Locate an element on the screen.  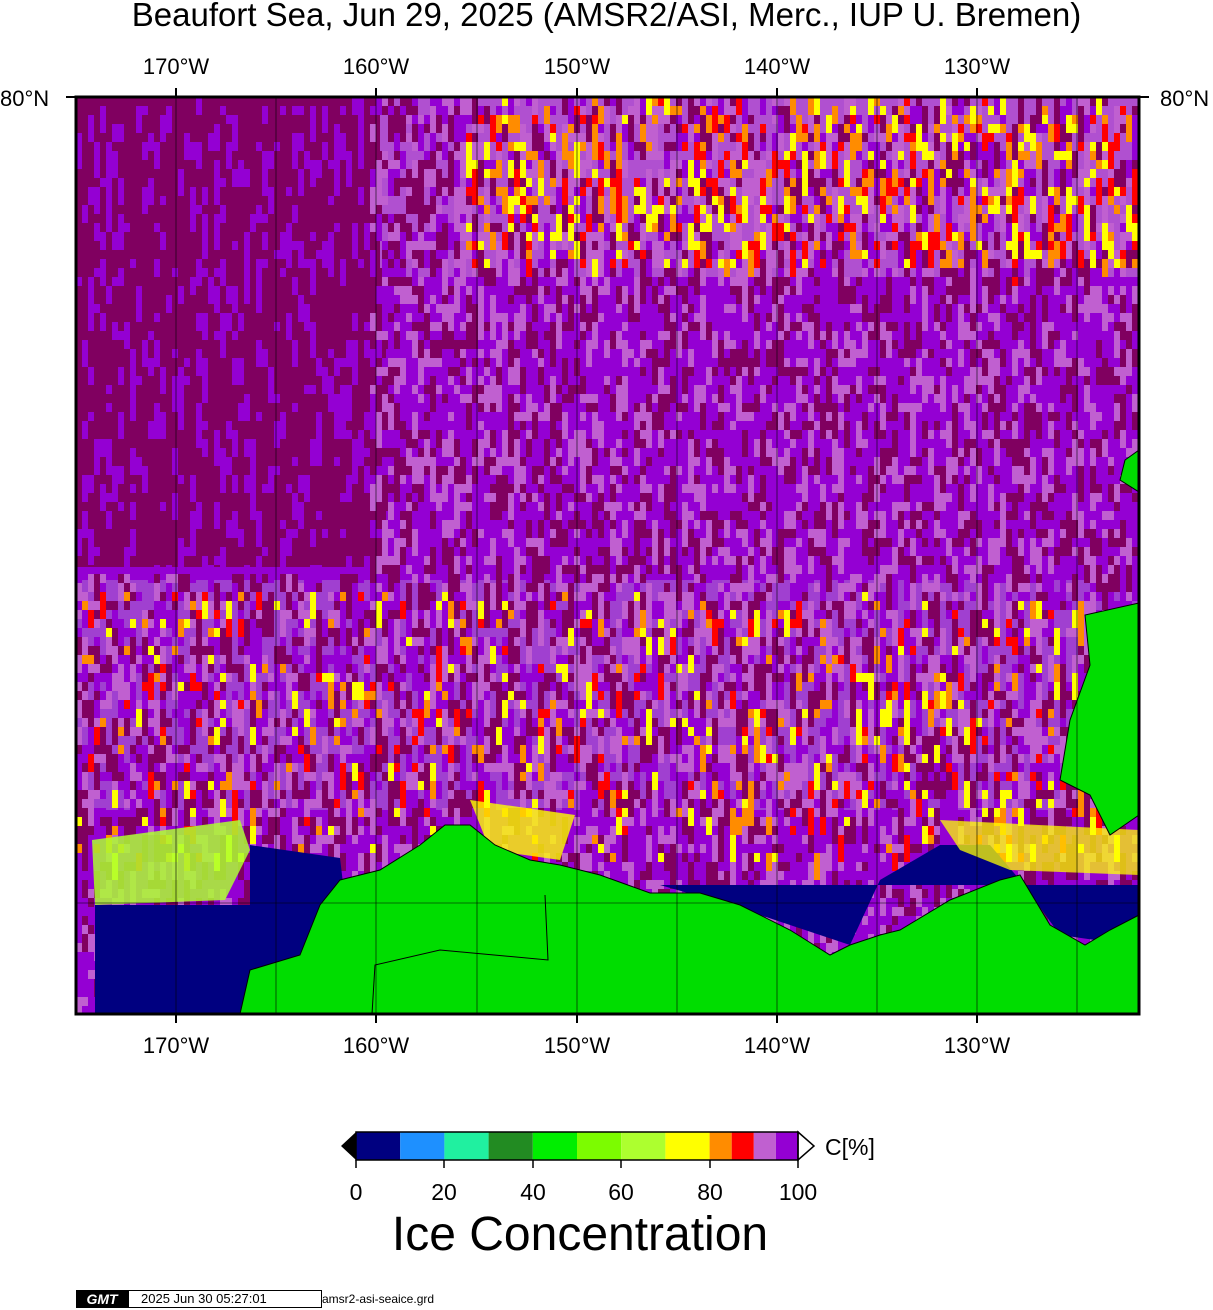
boundary-line is located at coordinates (460, 954).